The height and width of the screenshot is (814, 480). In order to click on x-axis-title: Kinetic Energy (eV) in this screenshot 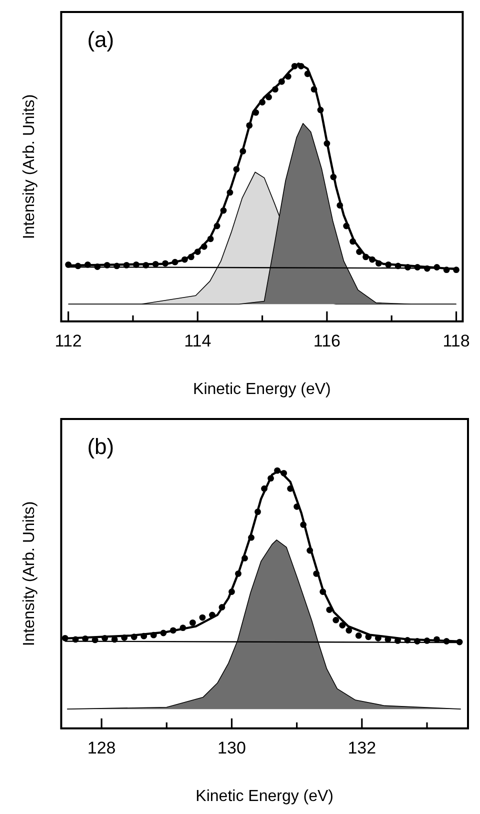, I will do `click(262, 389)`.